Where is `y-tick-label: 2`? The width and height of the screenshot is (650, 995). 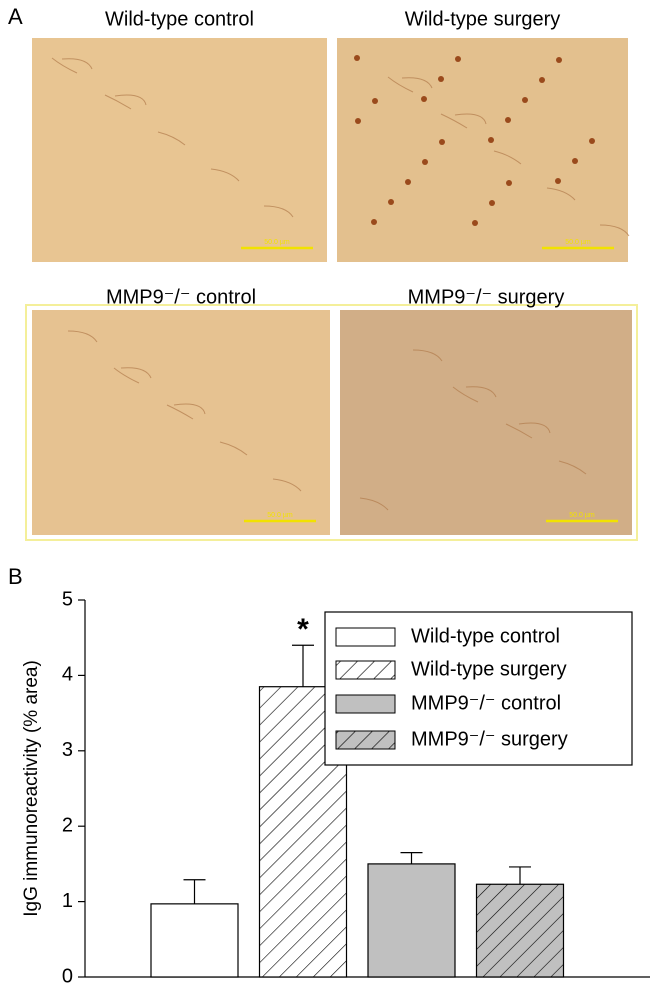
y-tick-label: 2 is located at coordinates (67, 825).